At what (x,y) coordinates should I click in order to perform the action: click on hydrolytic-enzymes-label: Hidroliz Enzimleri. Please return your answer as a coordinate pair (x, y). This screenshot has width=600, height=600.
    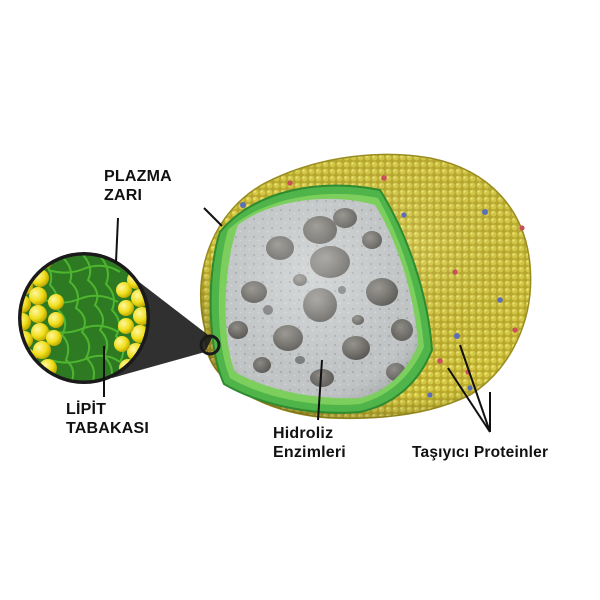
    Looking at the image, I should click on (309, 444).